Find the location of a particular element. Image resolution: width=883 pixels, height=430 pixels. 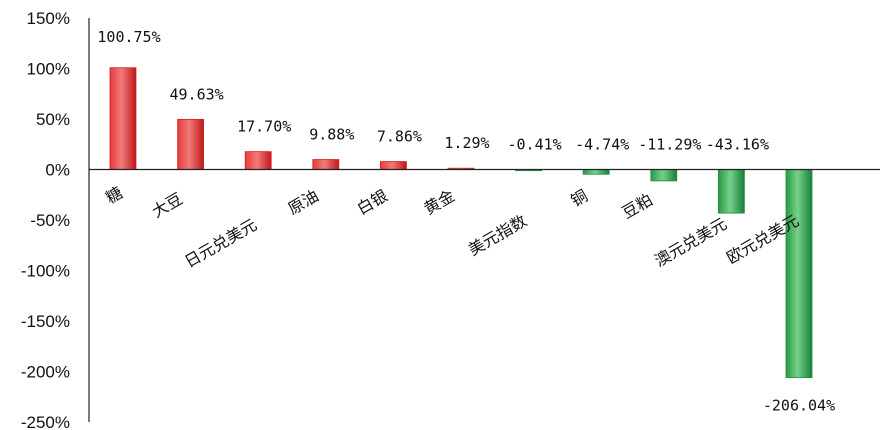

y-tick-label: 0% is located at coordinates (57, 170).